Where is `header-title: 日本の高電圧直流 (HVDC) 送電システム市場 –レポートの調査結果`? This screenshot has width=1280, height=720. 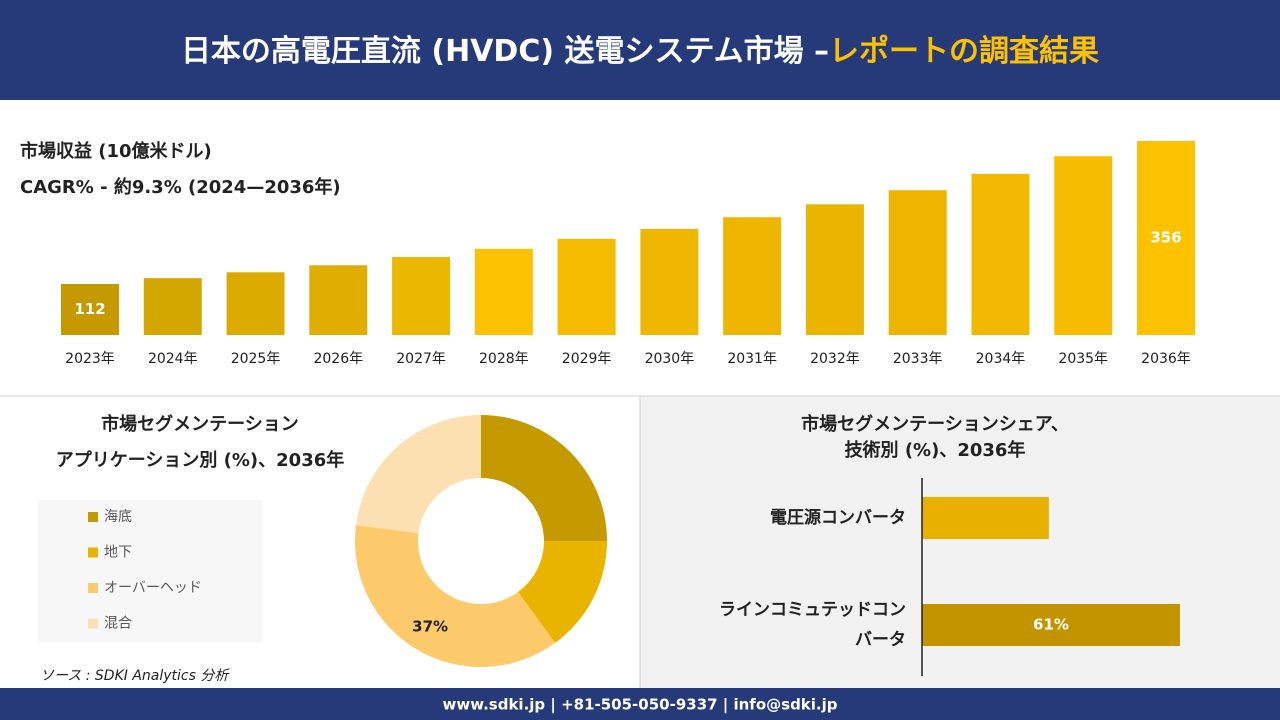
header-title: 日本の高電圧直流 (HVDC) 送電システム市場 –レポートの調査結果 is located at coordinates (640, 51).